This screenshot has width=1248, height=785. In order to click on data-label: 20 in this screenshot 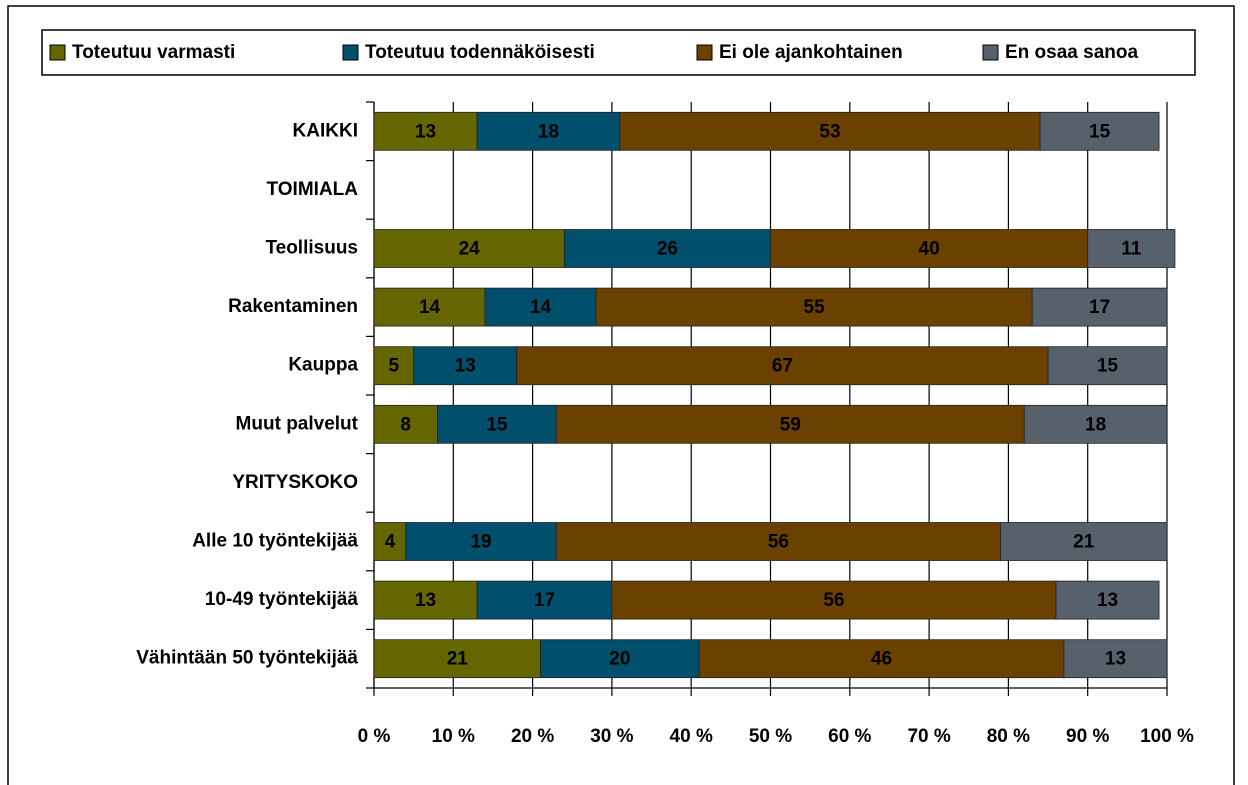, I will do `click(619, 659)`.